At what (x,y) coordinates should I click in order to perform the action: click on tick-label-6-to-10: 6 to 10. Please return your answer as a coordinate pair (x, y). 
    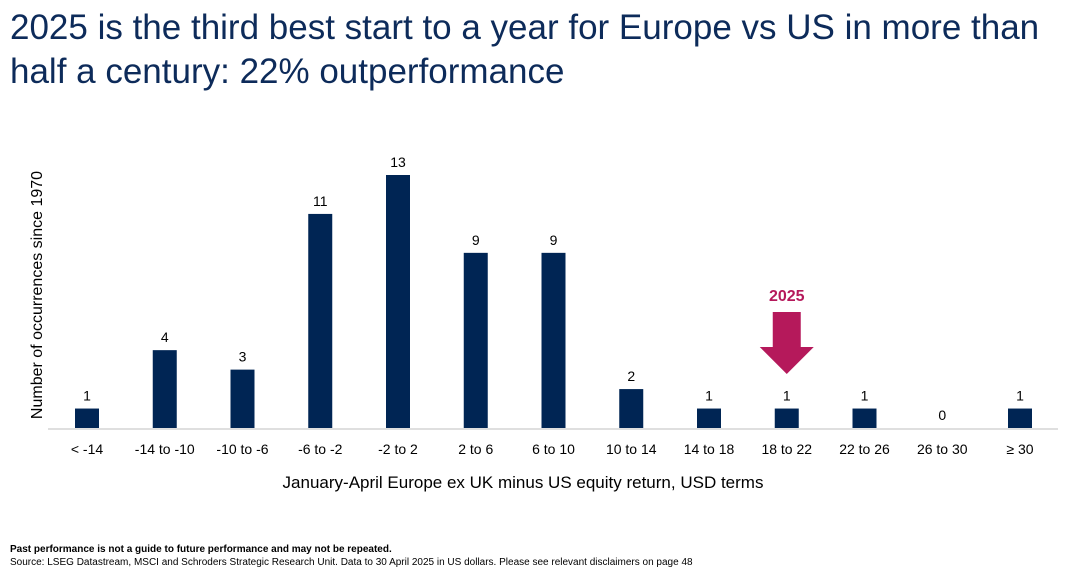
    Looking at the image, I should click on (553, 449).